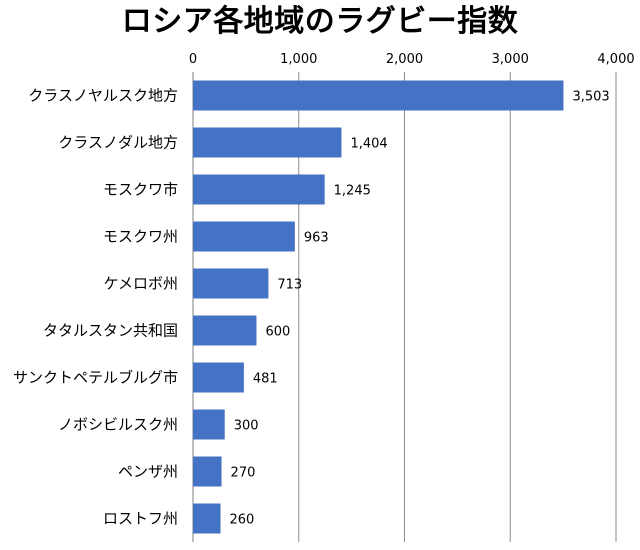 This screenshot has height=550, width=640. I want to click on x-tick-label: 3,000, so click(510, 59).